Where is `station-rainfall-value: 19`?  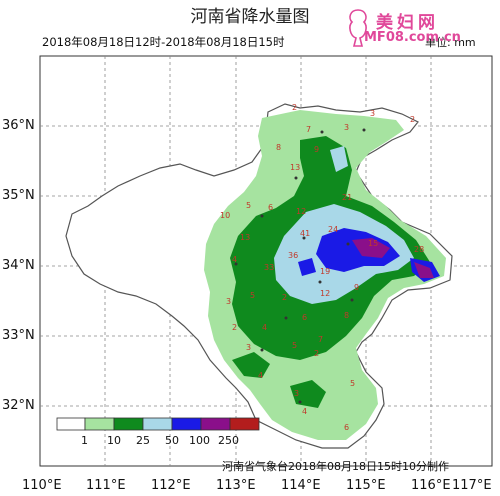
station-rainfall-value: 19 is located at coordinates (325, 271).